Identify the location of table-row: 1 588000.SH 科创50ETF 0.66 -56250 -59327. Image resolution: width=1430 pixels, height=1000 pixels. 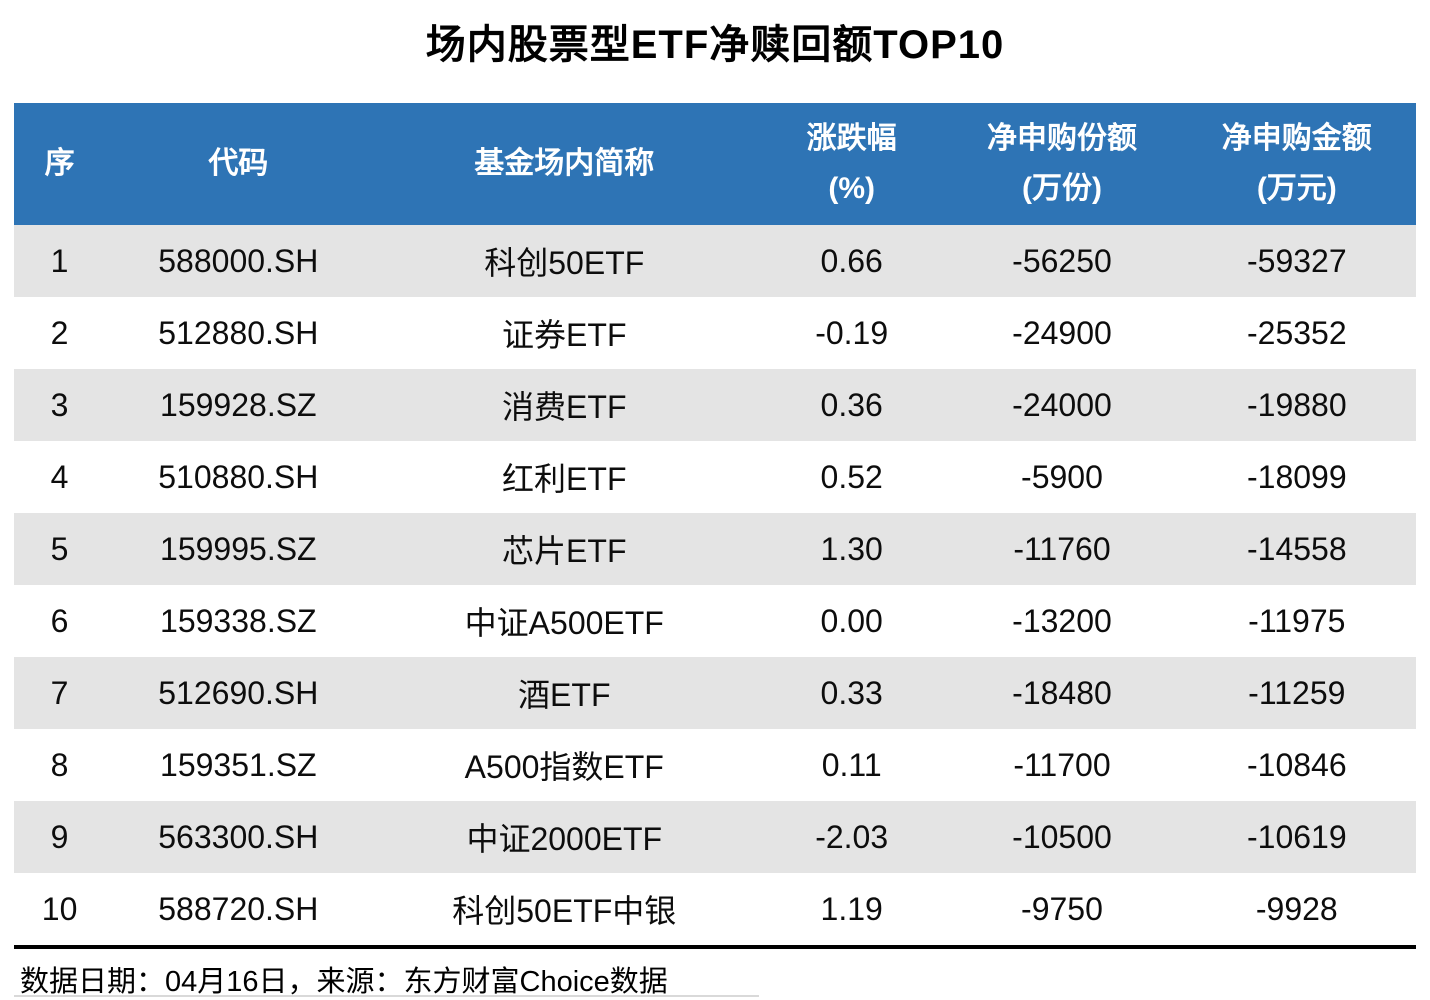
(715, 261).